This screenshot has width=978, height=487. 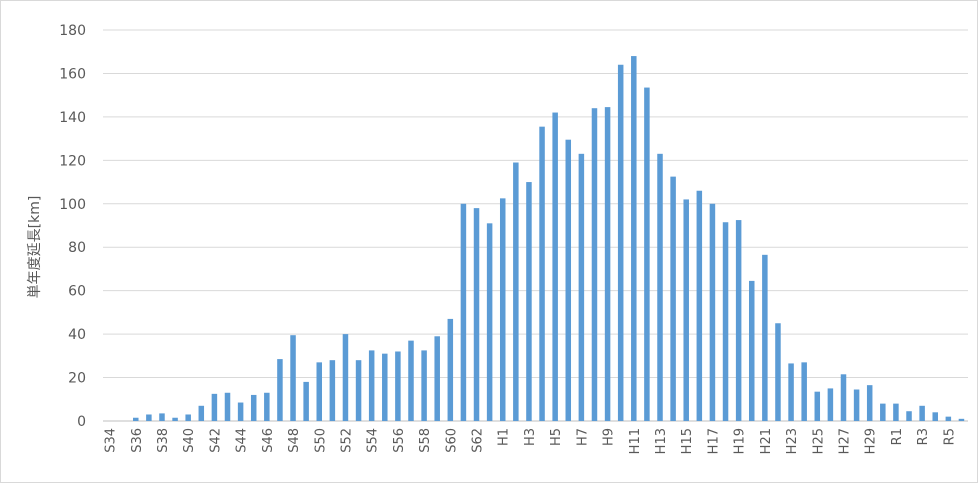 What do you see at coordinates (149, 417) in the screenshot?
I see `bar-S37` at bounding box center [149, 417].